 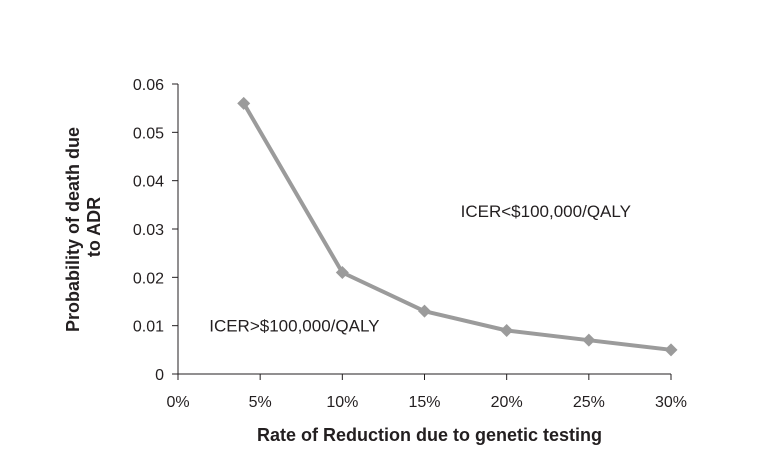 I want to click on y-tick-label: 0.02, so click(x=148, y=278).